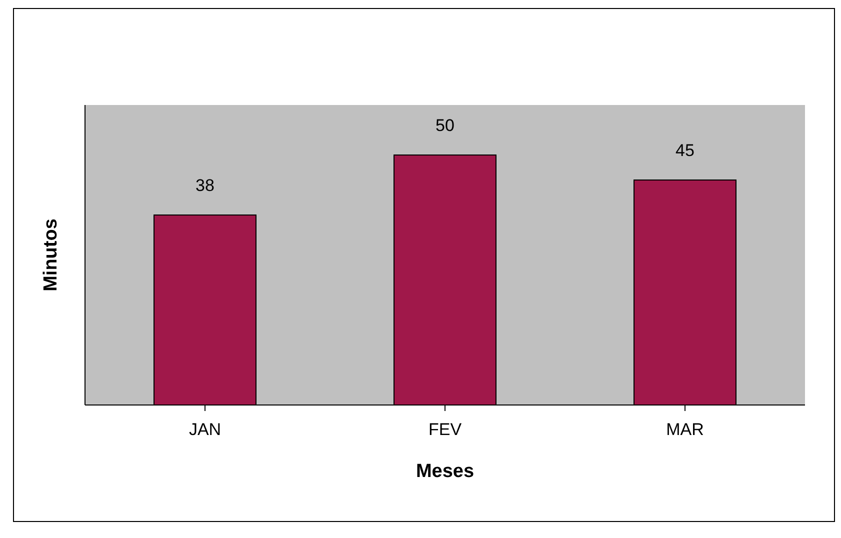  What do you see at coordinates (51, 255) in the screenshot?
I see `y-axis-title: Minutos` at bounding box center [51, 255].